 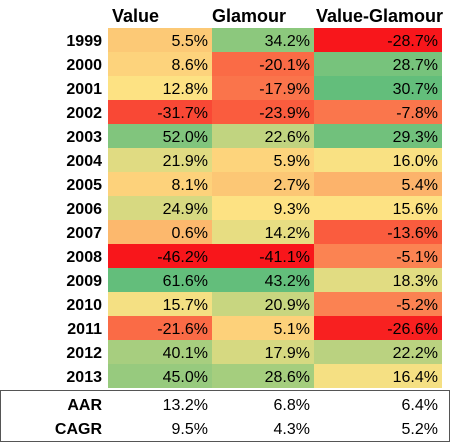 What do you see at coordinates (284, 257) in the screenshot?
I see `cell-value: -41.1%` at bounding box center [284, 257].